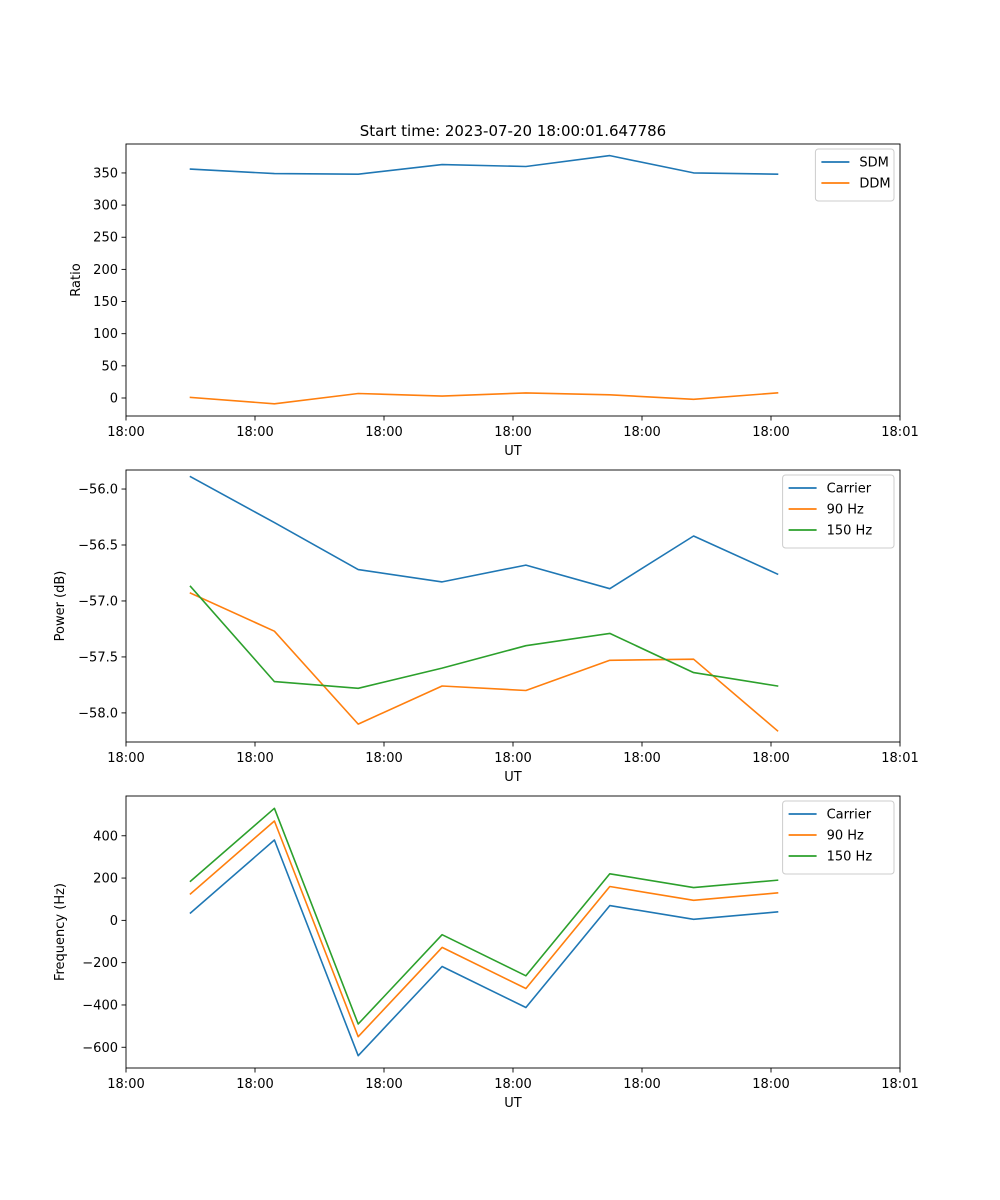 This screenshot has height=1200, width=1000. Describe the element at coordinates (849, 489) in the screenshot. I see `power-legend-label: Carrier` at that location.